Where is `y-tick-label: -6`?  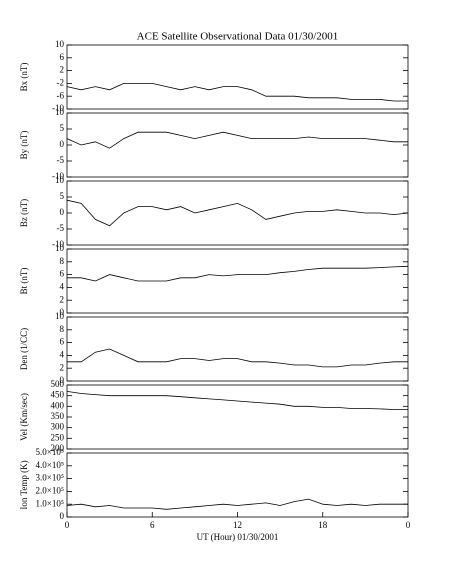 y-tick-label: -6 is located at coordinates (61, 95).